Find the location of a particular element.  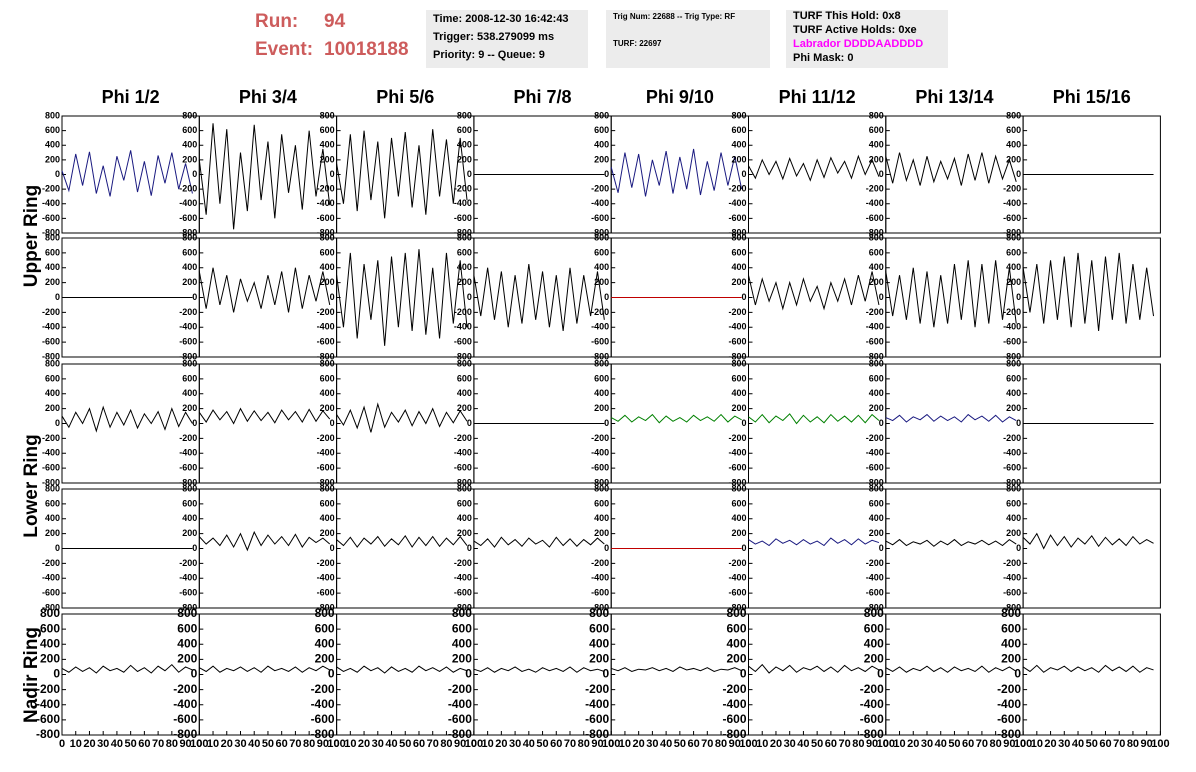

info-text: Labrador DDDDAADDDD is located at coordinates (858, 44).